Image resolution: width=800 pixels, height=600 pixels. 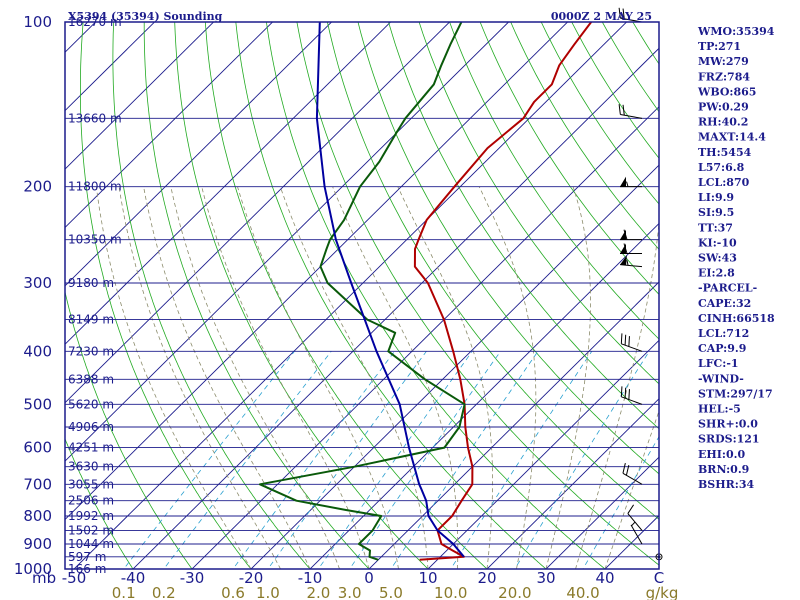 What do you see at coordinates (732, 137) in the screenshot?
I see `index-entry: MAXT:14.4` at bounding box center [732, 137].